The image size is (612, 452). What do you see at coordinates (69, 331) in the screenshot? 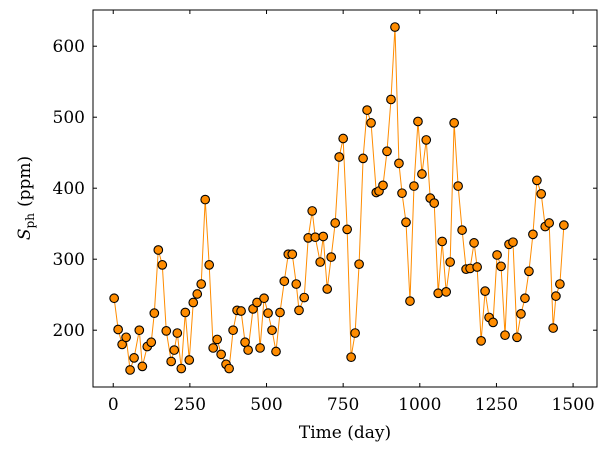
I see `y-tick-label: 200` at bounding box center [69, 331].